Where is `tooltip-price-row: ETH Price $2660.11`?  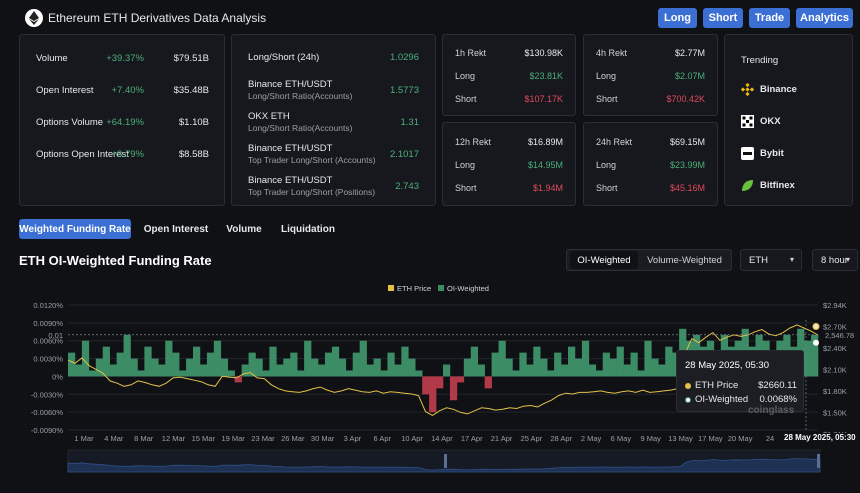 tooltip-price-row: ETH Price $2660.11 is located at coordinates (741, 386).